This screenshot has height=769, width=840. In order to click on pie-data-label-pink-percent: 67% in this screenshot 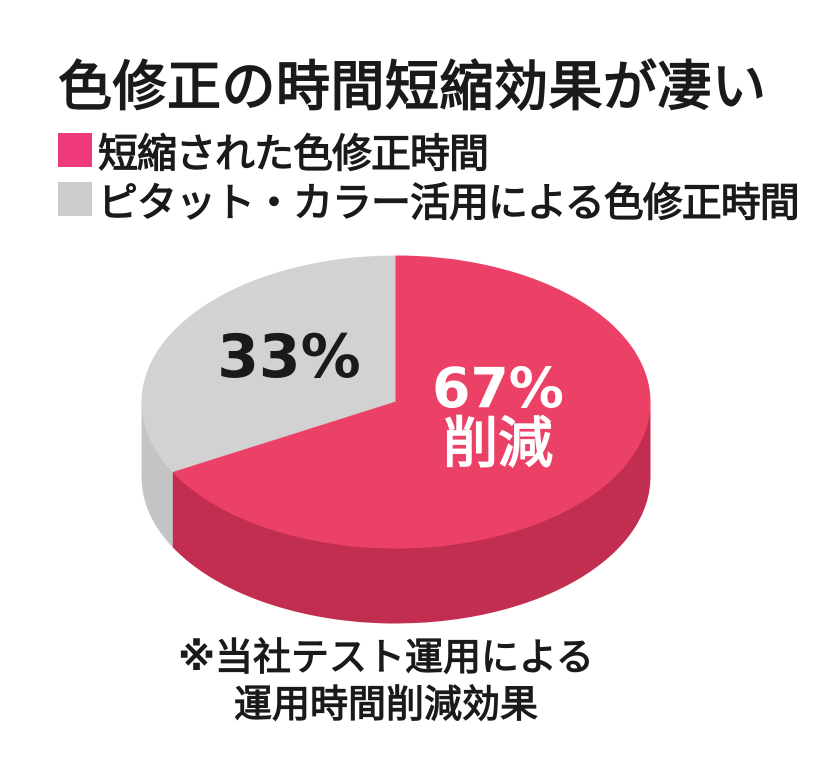, I will do `click(498, 388)`.